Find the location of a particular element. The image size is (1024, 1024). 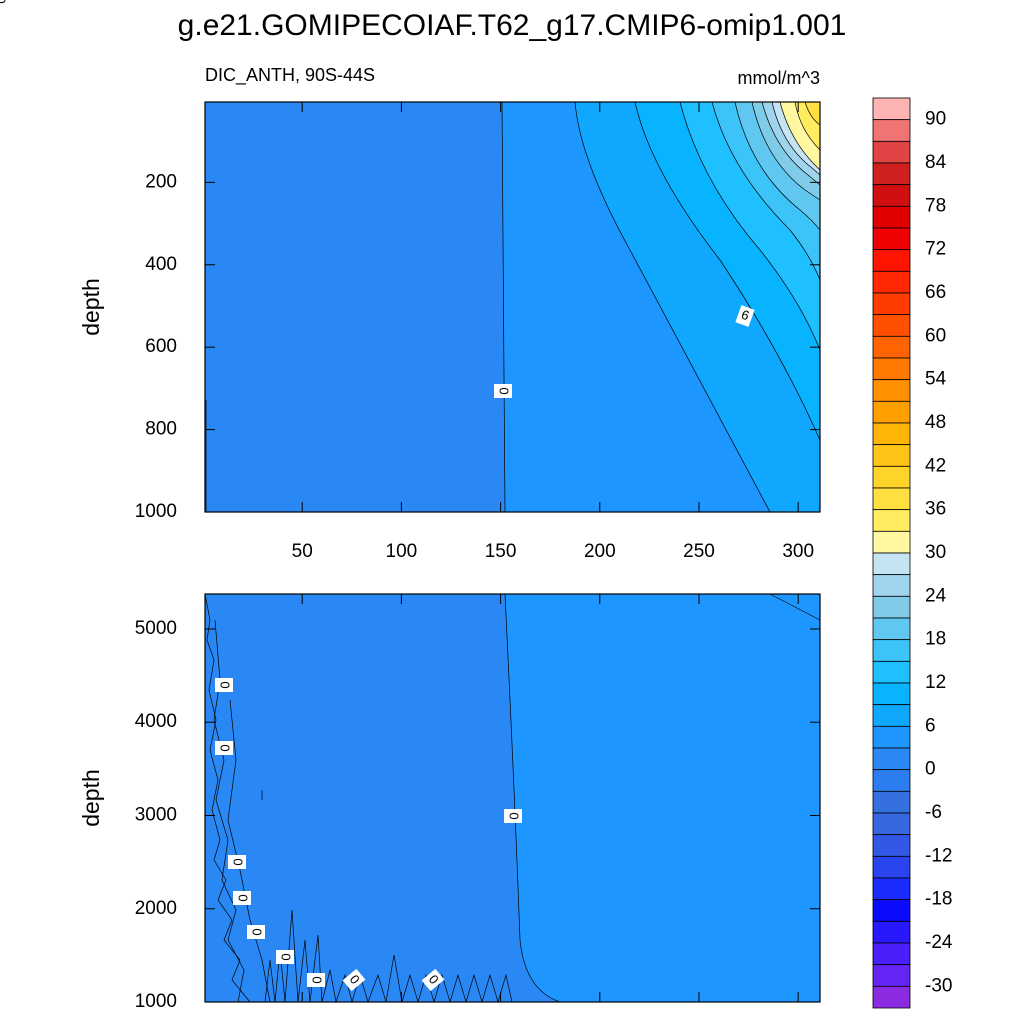

colorbar-label: -6 is located at coordinates (933, 812).